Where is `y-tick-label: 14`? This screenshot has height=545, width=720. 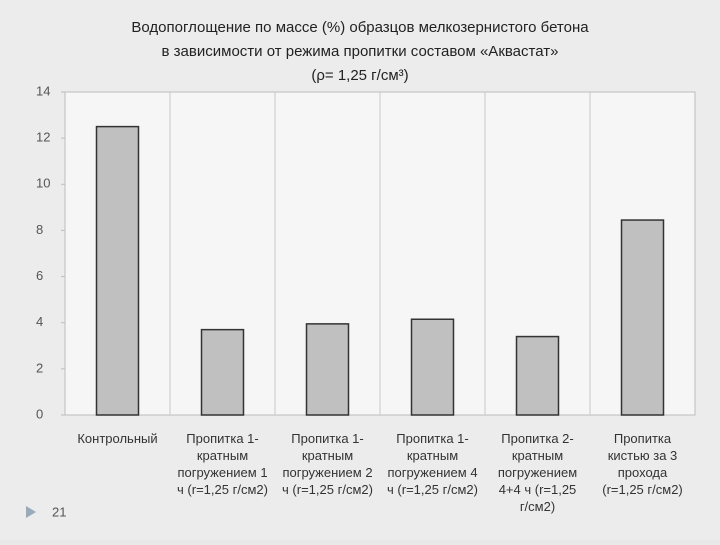
y-tick-label: 14 is located at coordinates (43, 90).